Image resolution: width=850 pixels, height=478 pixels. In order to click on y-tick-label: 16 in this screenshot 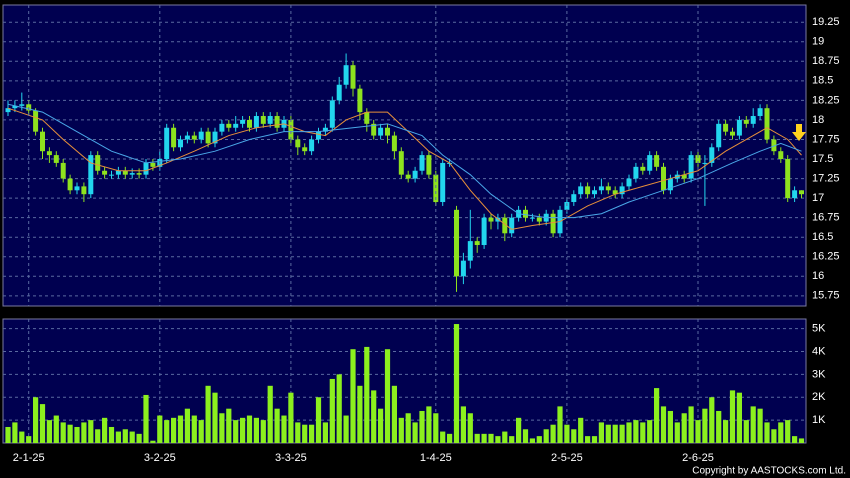, I will do `click(818, 276)`.